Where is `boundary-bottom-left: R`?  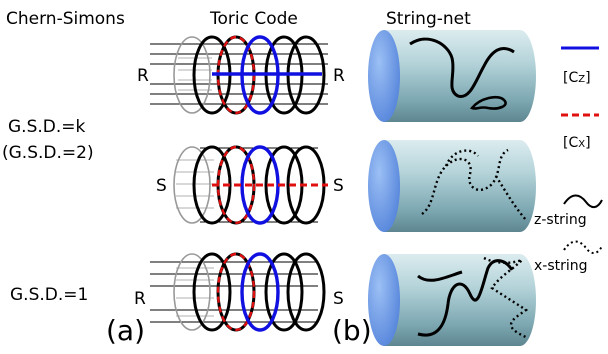
boundary-bottom-left: R is located at coordinates (140, 299).